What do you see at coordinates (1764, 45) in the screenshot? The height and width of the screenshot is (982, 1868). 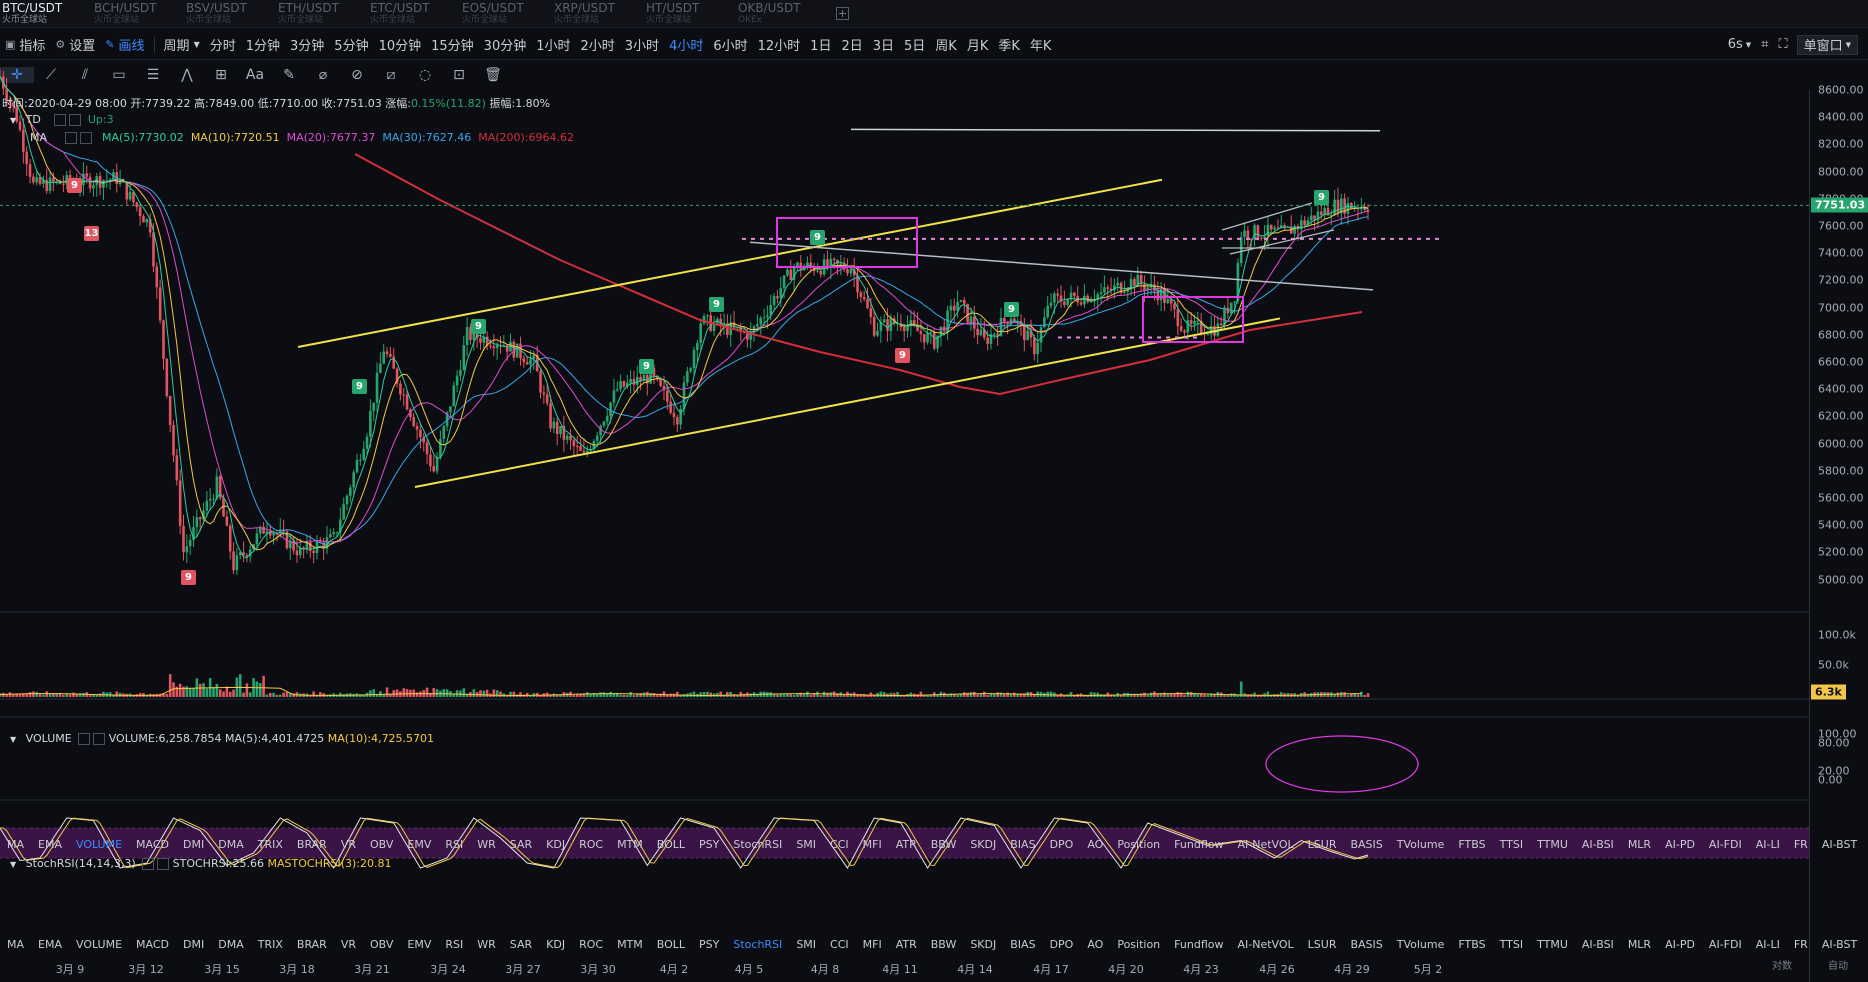 I see `settings-window-button: ⌗` at bounding box center [1764, 45].